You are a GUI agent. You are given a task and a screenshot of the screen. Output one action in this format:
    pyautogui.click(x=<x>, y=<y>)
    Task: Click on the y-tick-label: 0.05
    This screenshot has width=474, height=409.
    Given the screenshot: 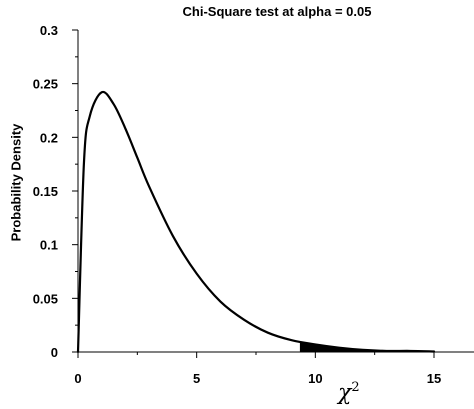 What is the action you would take?
    pyautogui.click(x=45, y=298)
    